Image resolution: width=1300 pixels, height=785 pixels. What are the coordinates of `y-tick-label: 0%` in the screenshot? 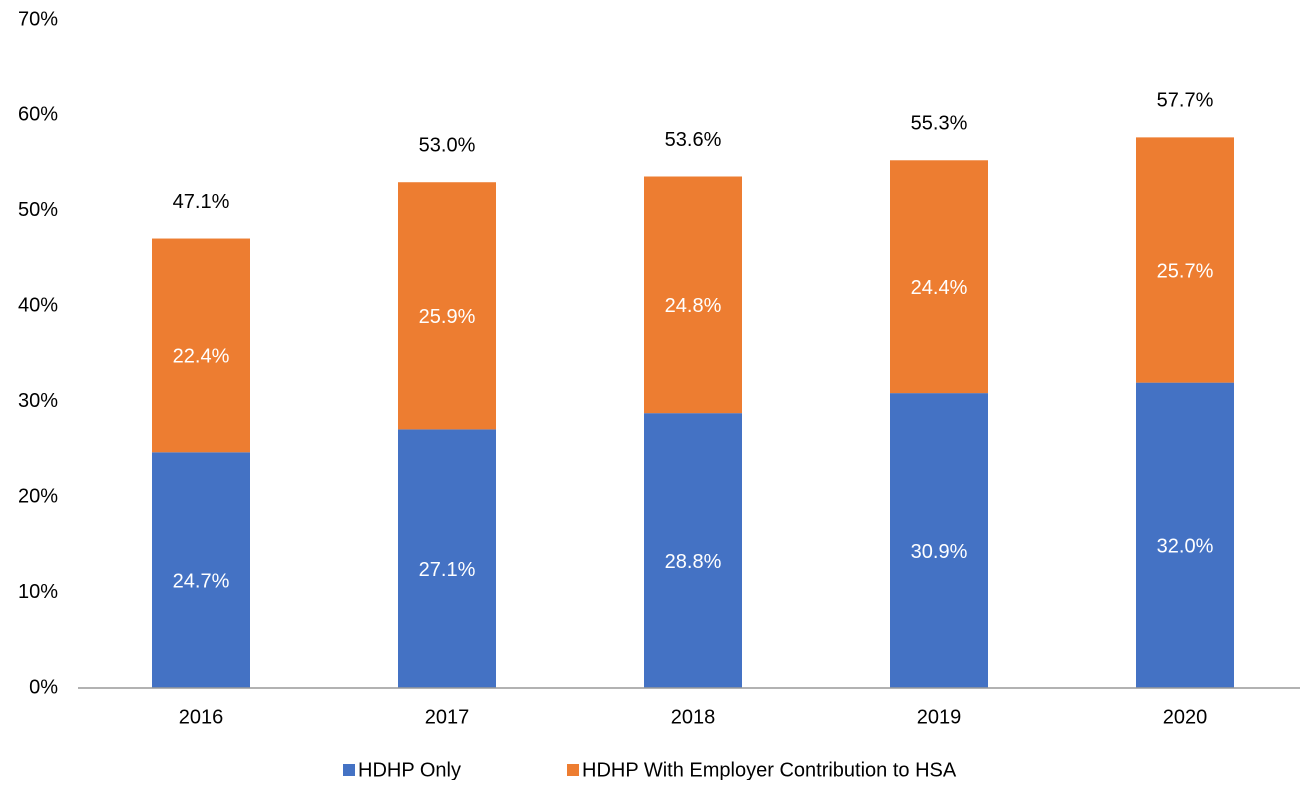 It's located at (43, 687).